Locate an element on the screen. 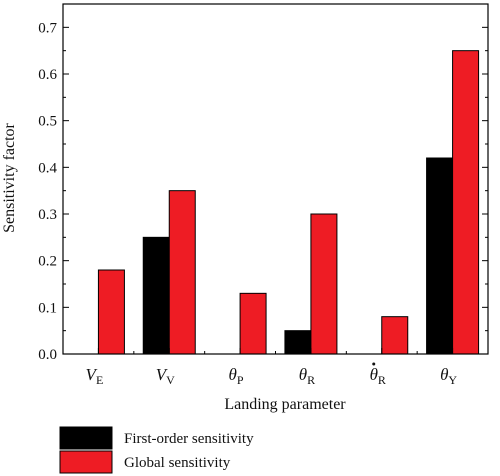 The height and width of the screenshot is (476, 500). y-tick-label: 0.7 is located at coordinates (47, 28).